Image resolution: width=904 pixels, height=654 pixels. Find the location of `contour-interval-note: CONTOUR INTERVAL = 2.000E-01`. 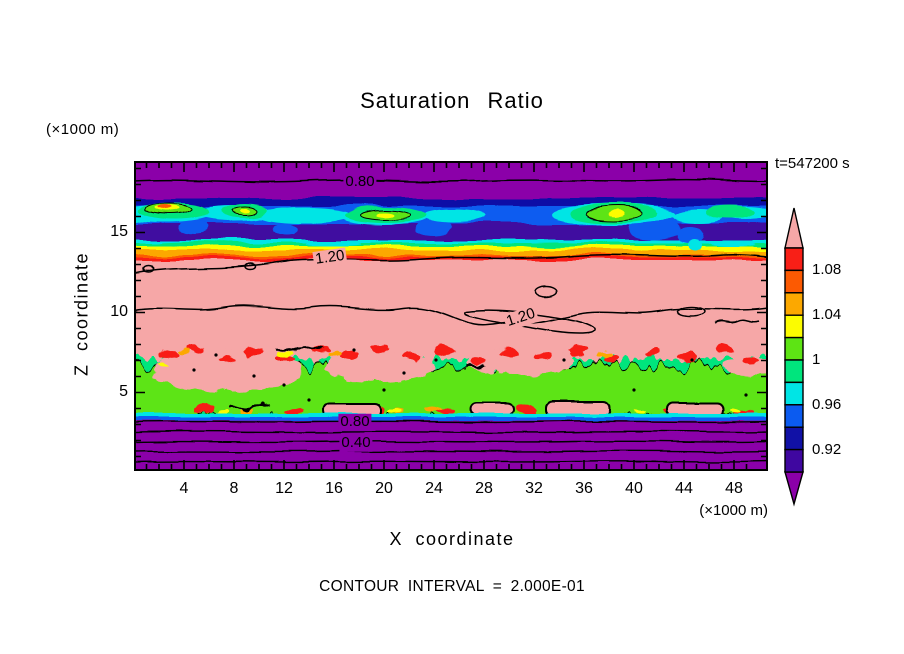

contour-interval-note: CONTOUR INTERVAL = 2.000E-01 is located at coordinates (452, 586).